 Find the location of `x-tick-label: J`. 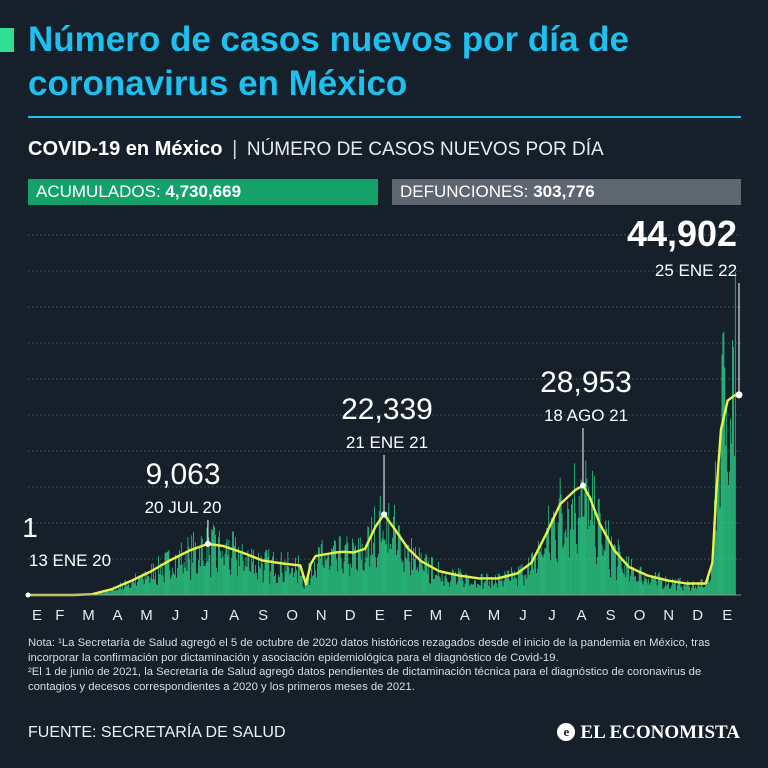

x-tick-label: J is located at coordinates (523, 615).